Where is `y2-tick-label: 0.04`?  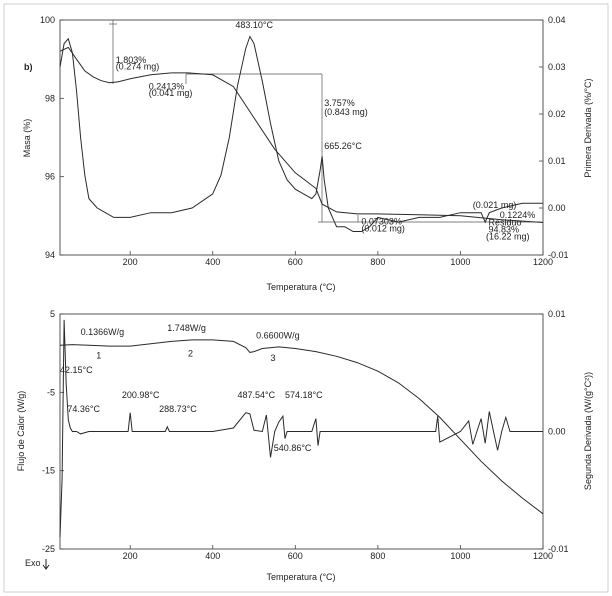
y2-tick-label: 0.04 is located at coordinates (557, 20).